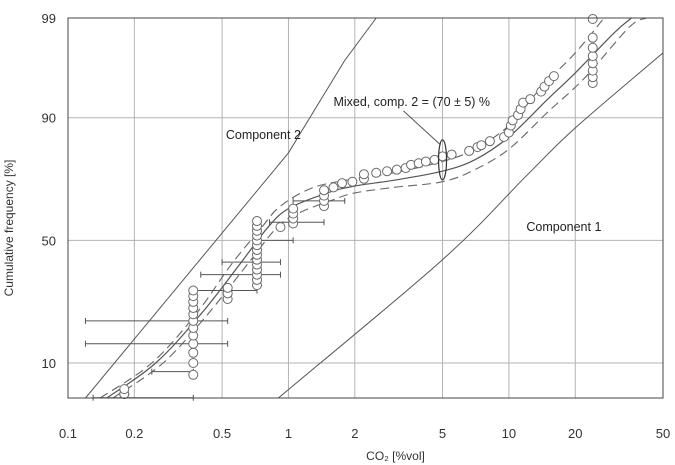  I want to click on x-tick-label: 0.1, so click(68, 433).